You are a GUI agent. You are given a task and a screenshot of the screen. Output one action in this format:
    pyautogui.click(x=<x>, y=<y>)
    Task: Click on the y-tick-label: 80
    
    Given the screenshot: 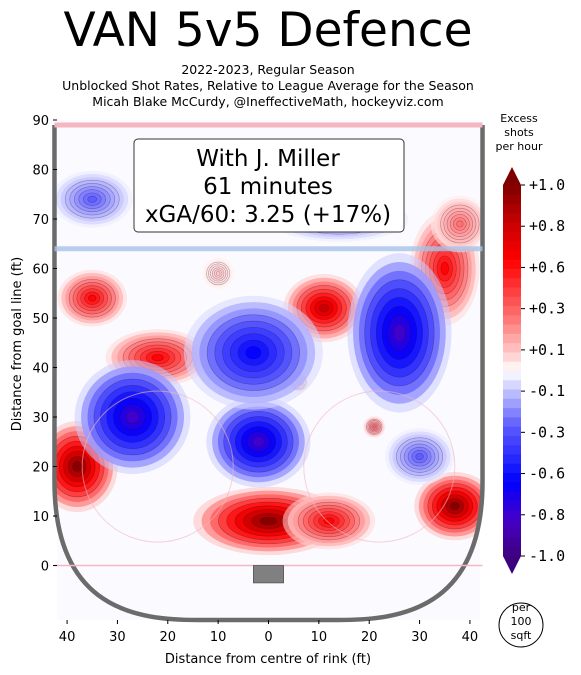 What is the action you would take?
    pyautogui.click(x=40, y=171)
    